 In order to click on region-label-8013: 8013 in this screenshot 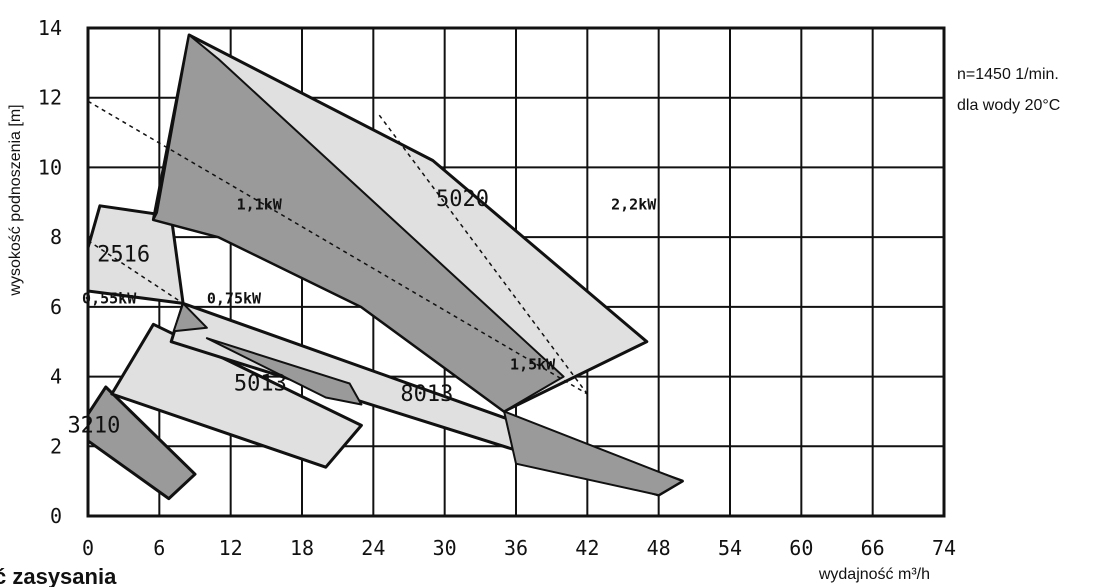, I will do `click(426, 394)`.